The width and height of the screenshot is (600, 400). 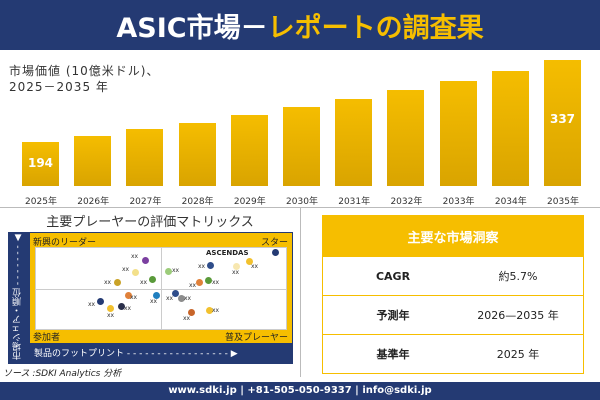 What do you see at coordinates (458, 202) in the screenshot?
I see `x-tick-label: 2033年` at bounding box center [458, 202].